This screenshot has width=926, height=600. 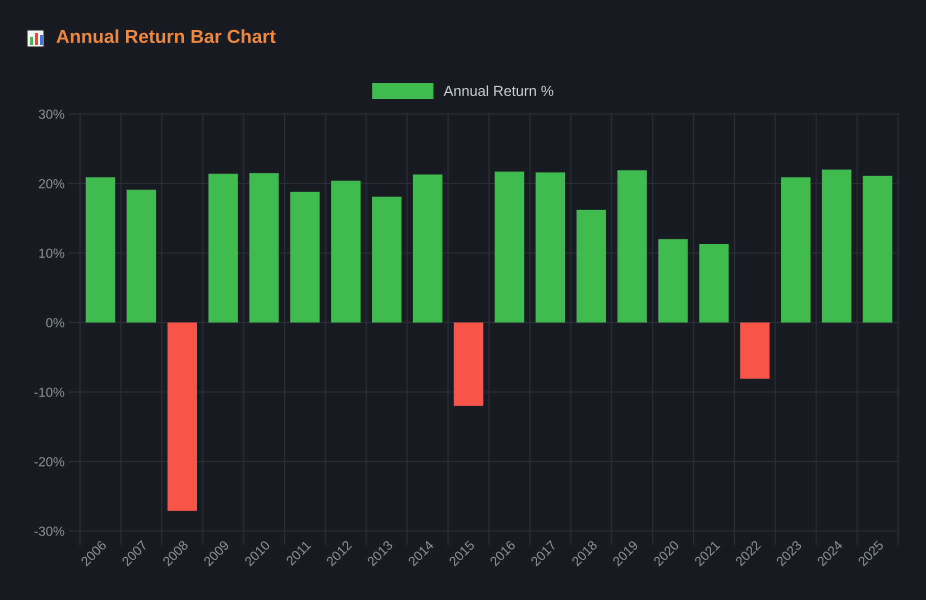 I want to click on y-tick-label: -20%, so click(x=49, y=461).